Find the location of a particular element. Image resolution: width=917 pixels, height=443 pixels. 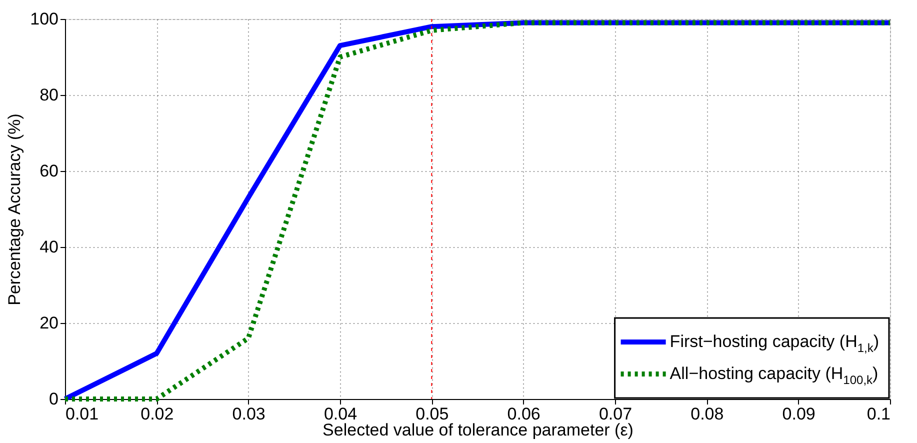

x-tick-label: 0.09 is located at coordinates (799, 414).